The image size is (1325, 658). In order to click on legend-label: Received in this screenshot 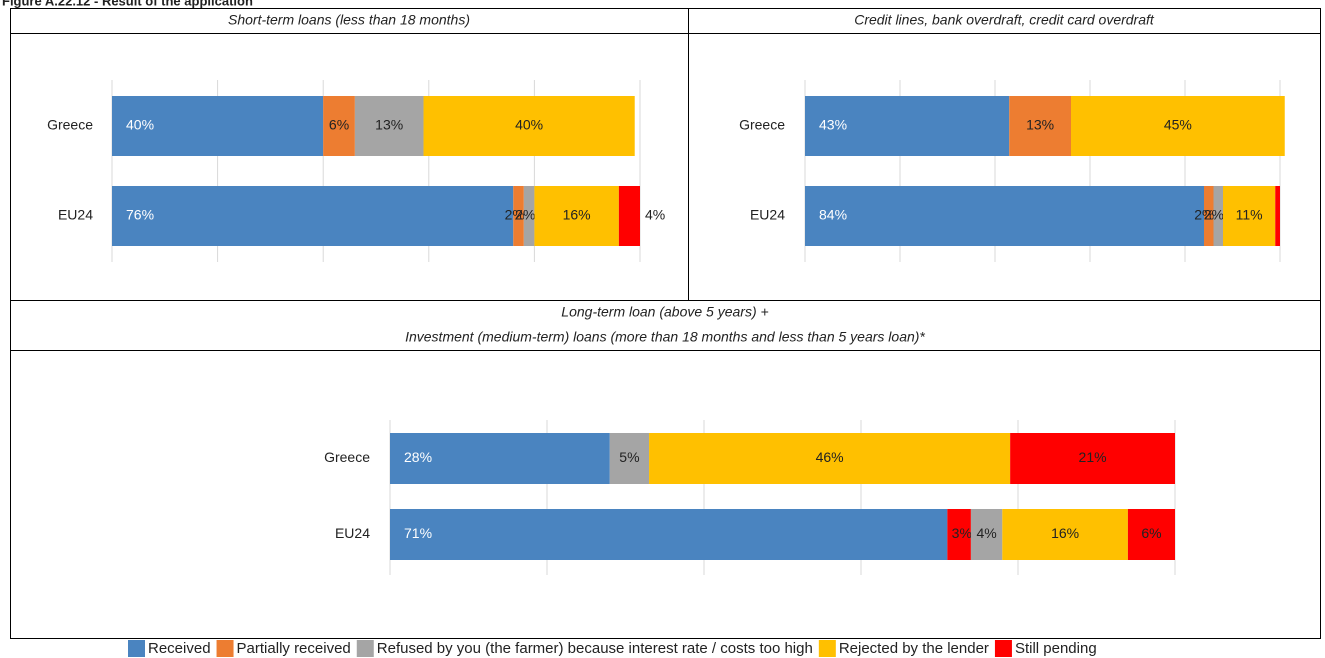, I will do `click(179, 648)`.